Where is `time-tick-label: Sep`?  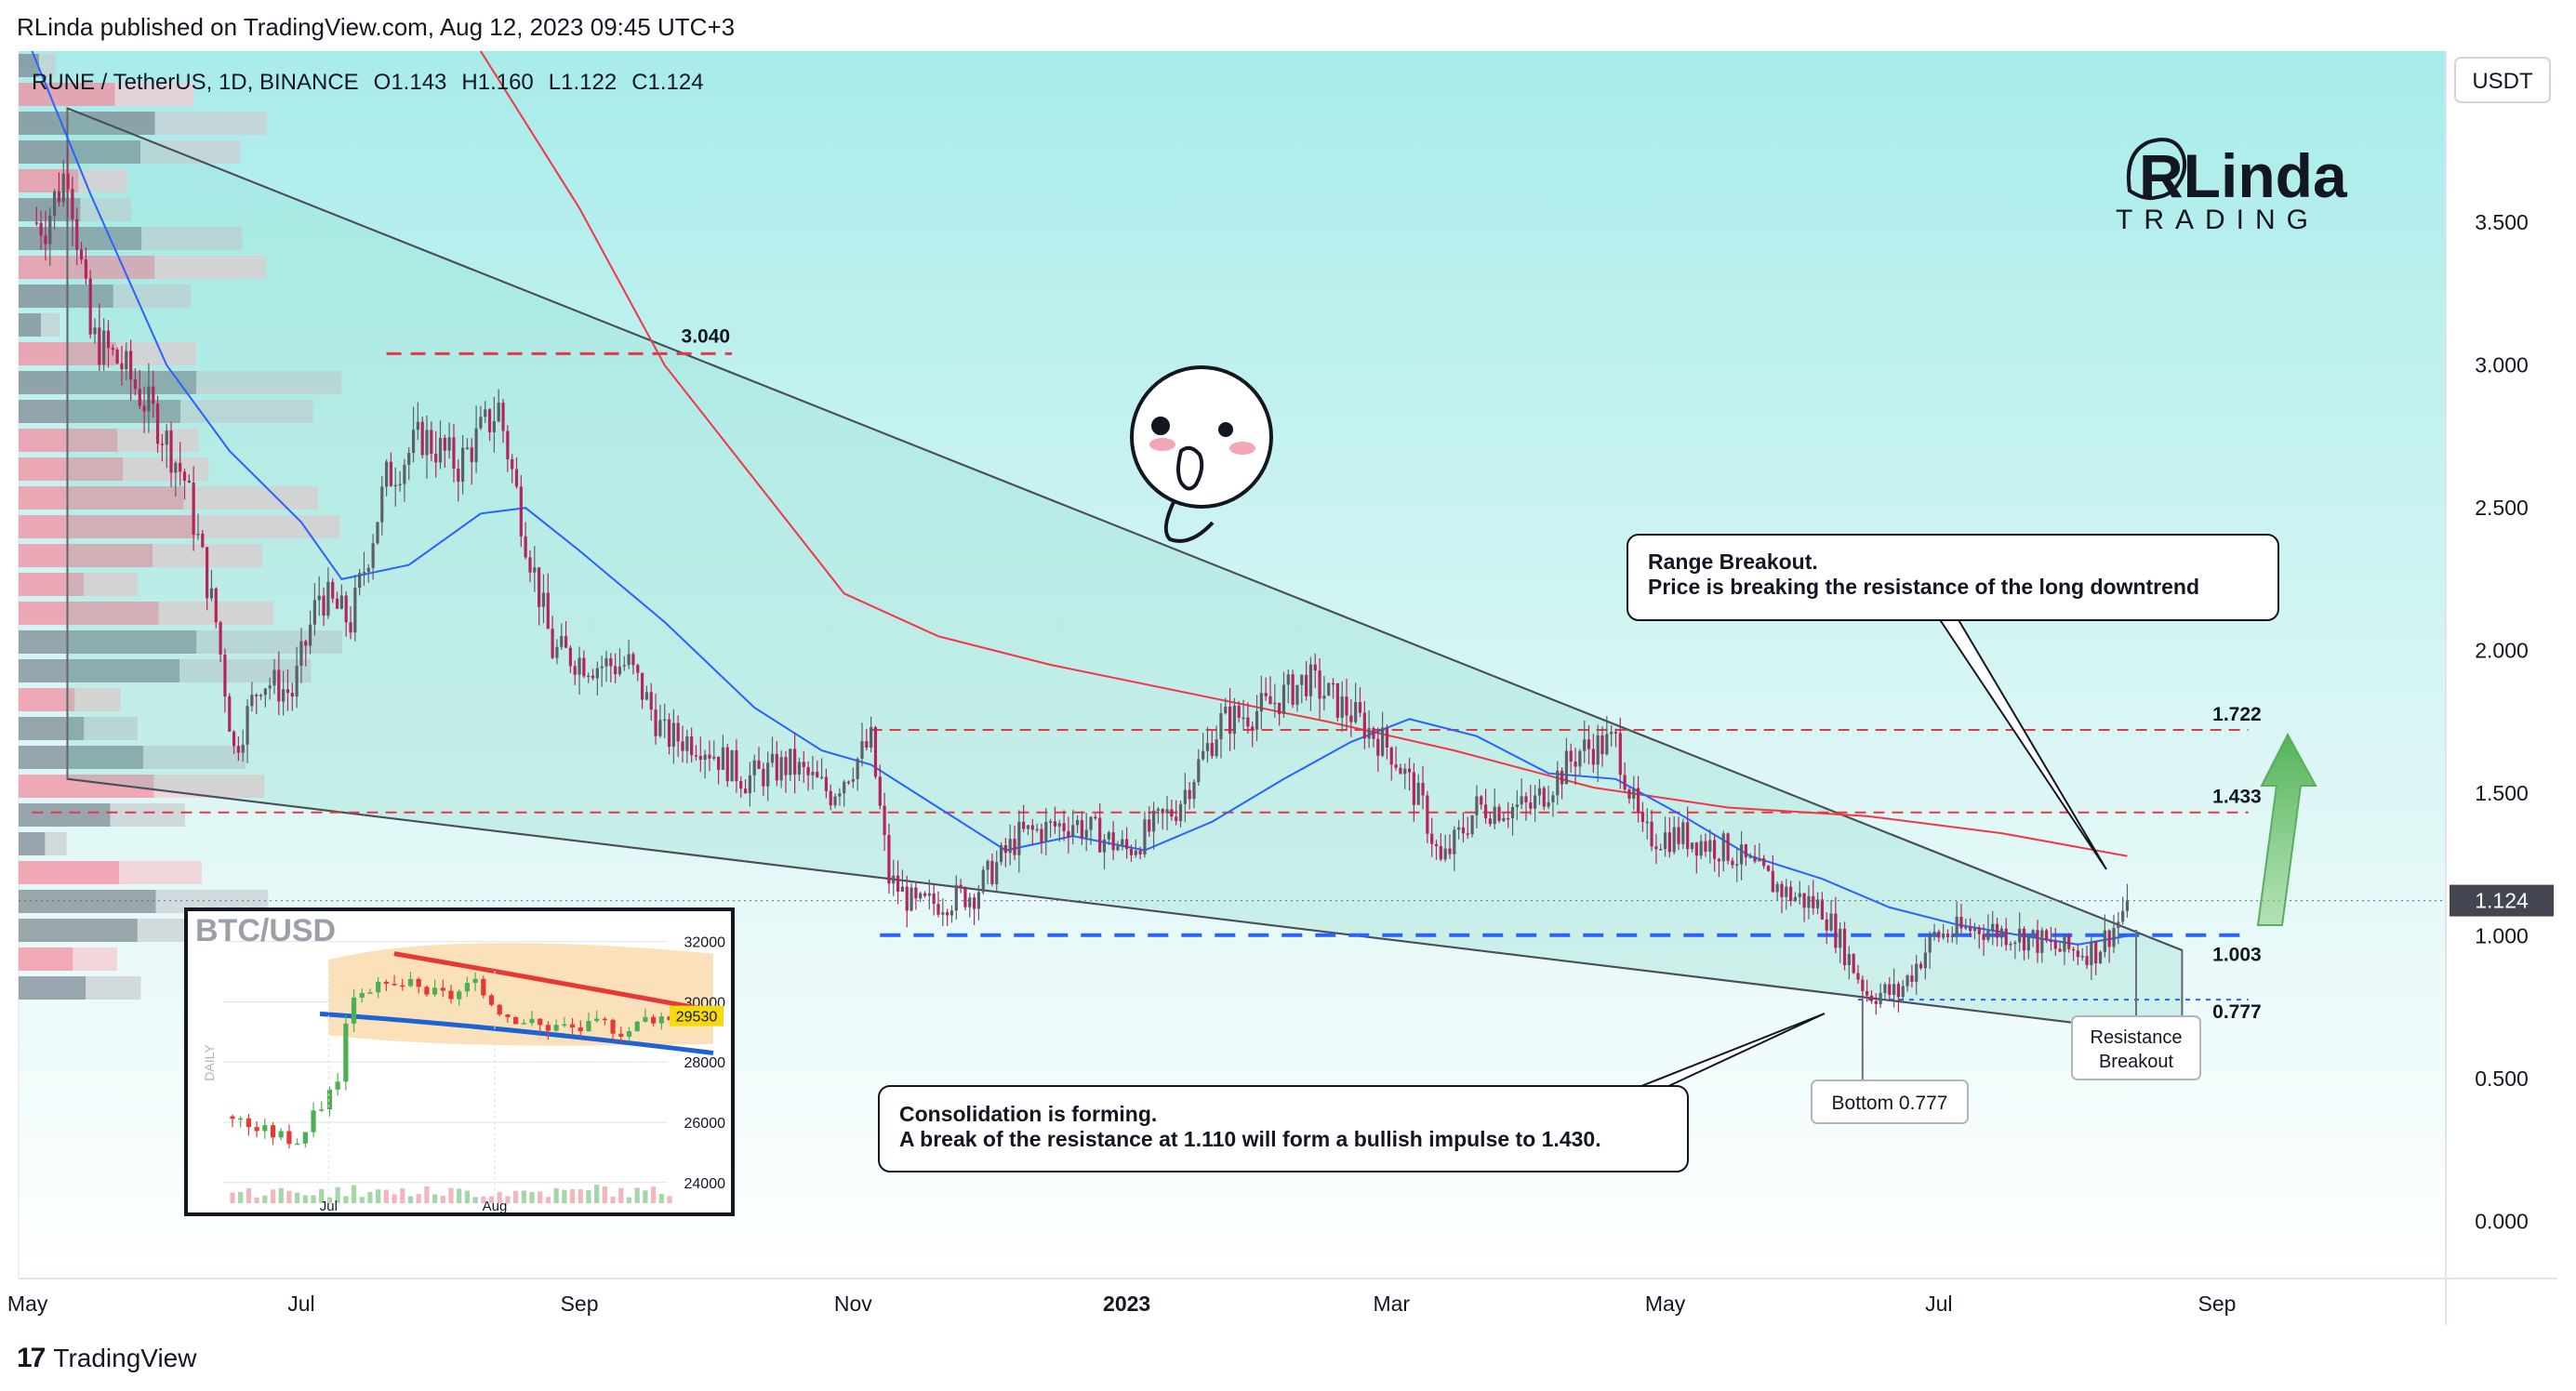
time-tick-label: Sep is located at coordinates (580, 1304).